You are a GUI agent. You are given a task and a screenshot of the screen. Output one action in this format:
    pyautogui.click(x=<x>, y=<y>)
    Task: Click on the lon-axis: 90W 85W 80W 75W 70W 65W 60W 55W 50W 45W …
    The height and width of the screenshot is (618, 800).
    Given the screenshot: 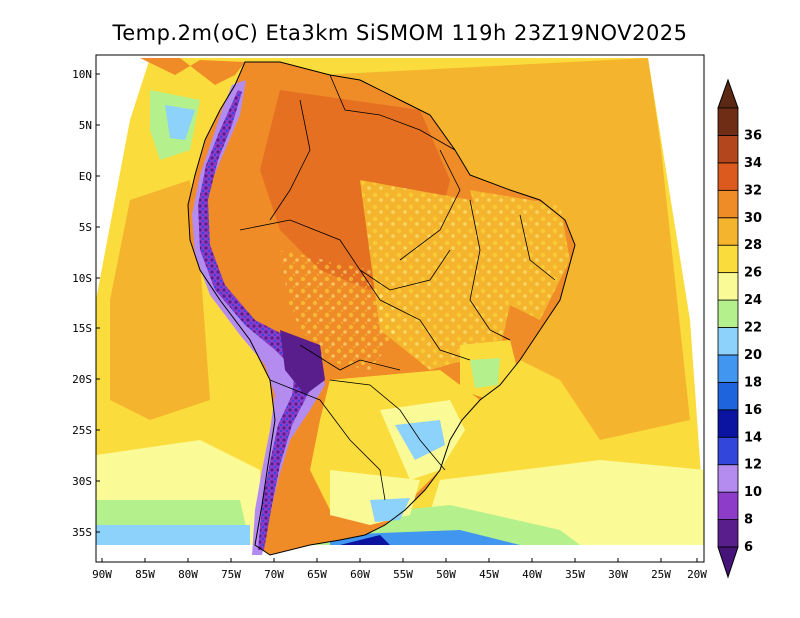 What is the action you would take?
    pyautogui.click(x=399, y=569)
    